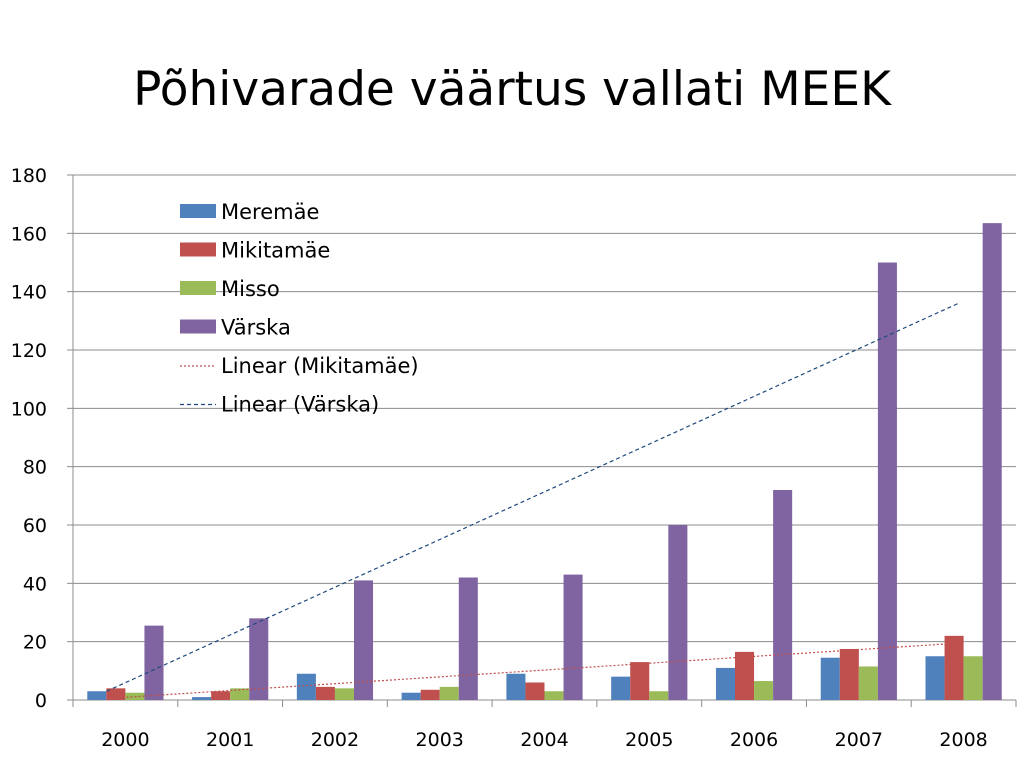 This screenshot has height=768, width=1024. I want to click on x-tick-label: 2007, so click(859, 740).